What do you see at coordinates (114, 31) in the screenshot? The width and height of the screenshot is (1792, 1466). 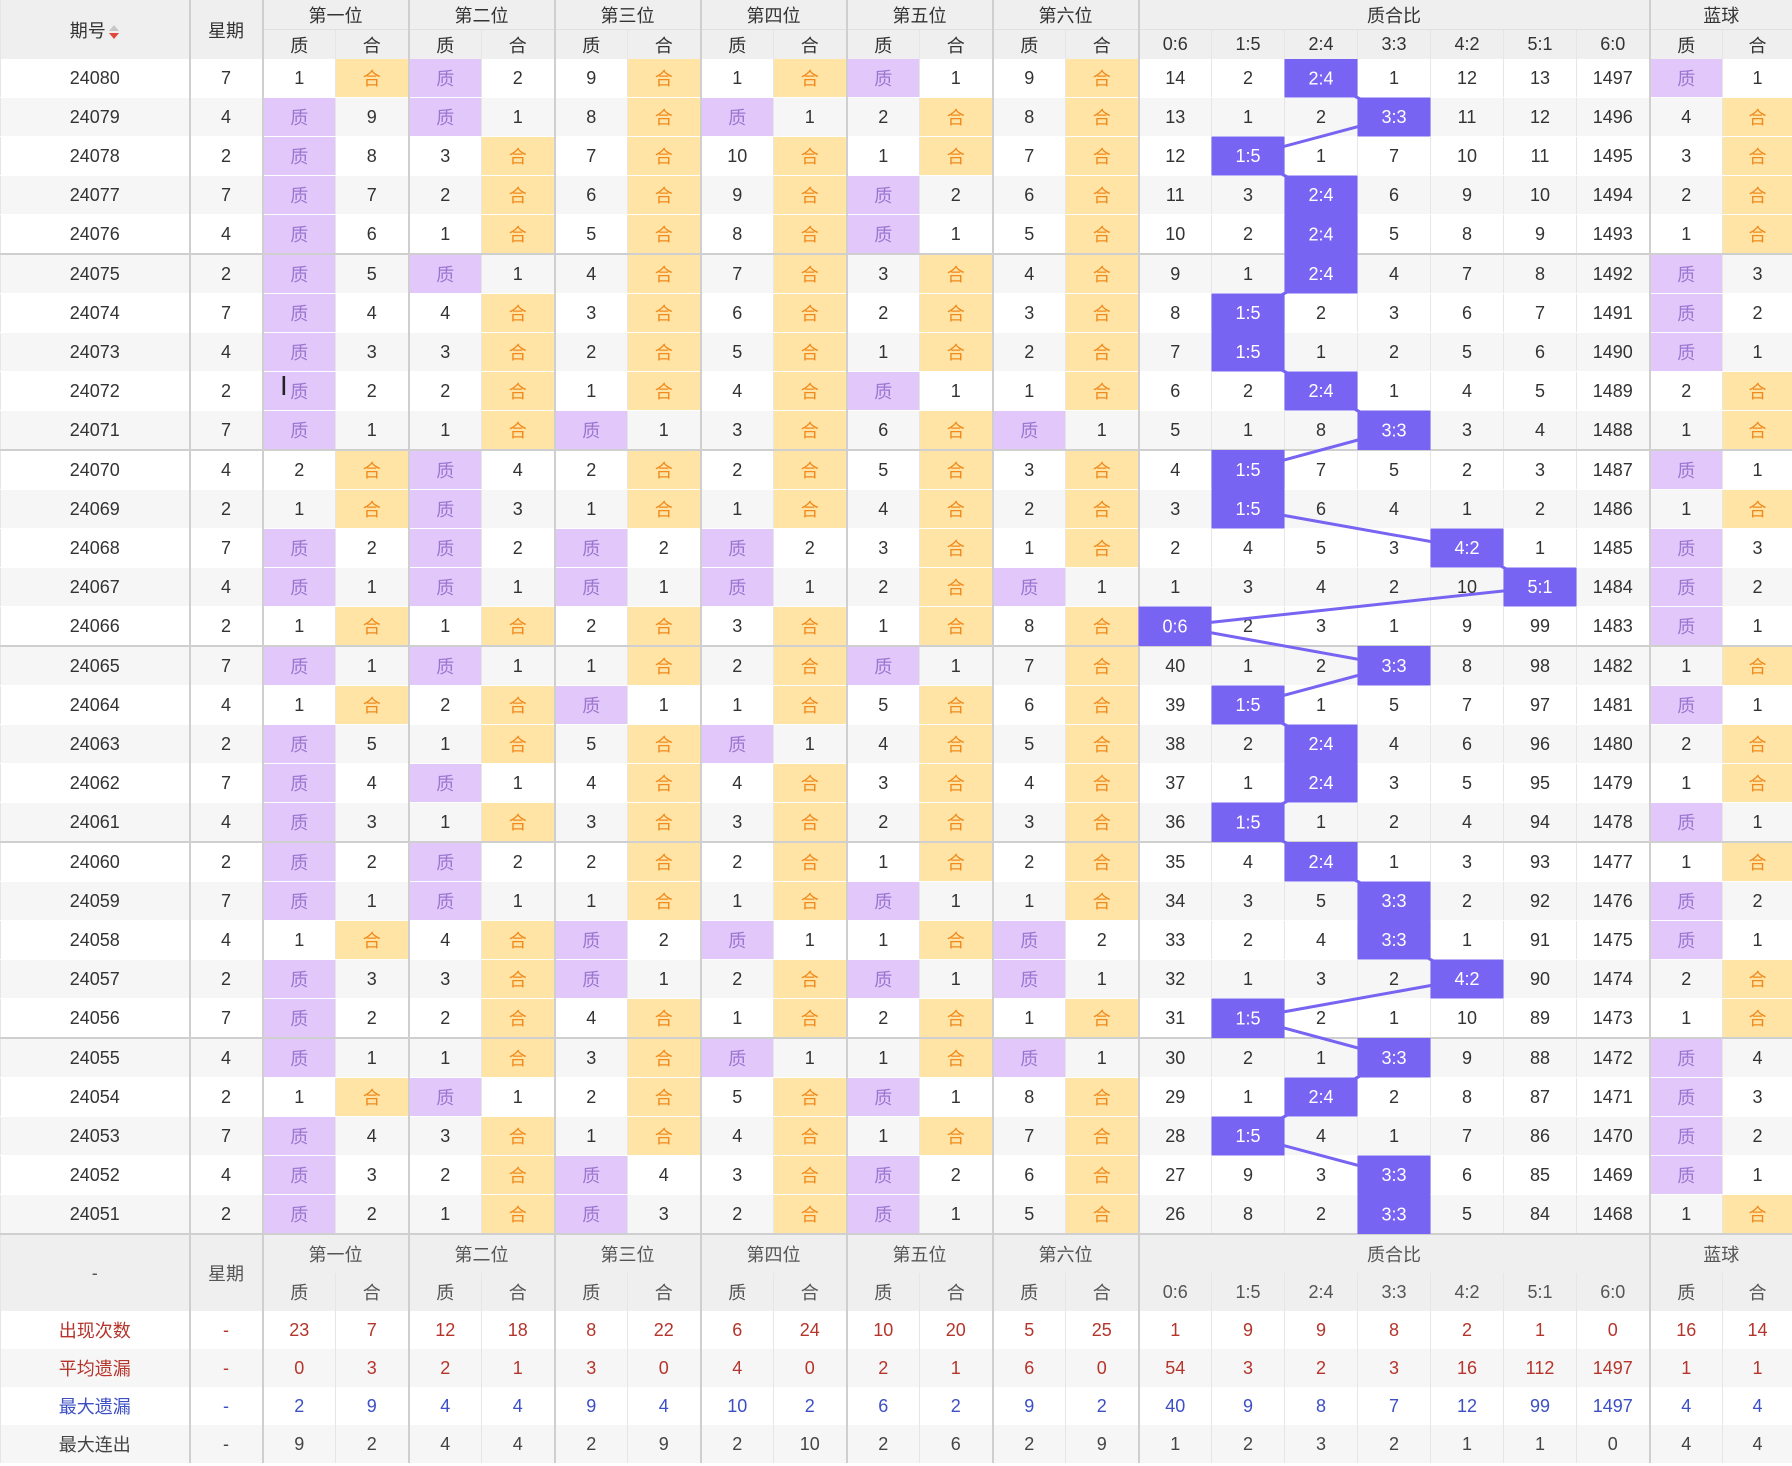 I see `sort-arrows-icon` at bounding box center [114, 31].